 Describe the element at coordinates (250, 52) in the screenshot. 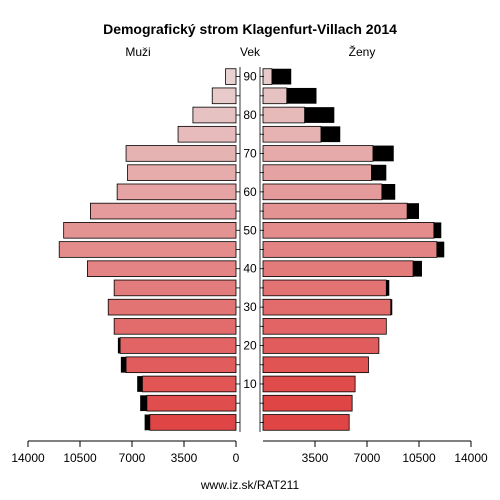

I see `center-label: Vek` at that location.